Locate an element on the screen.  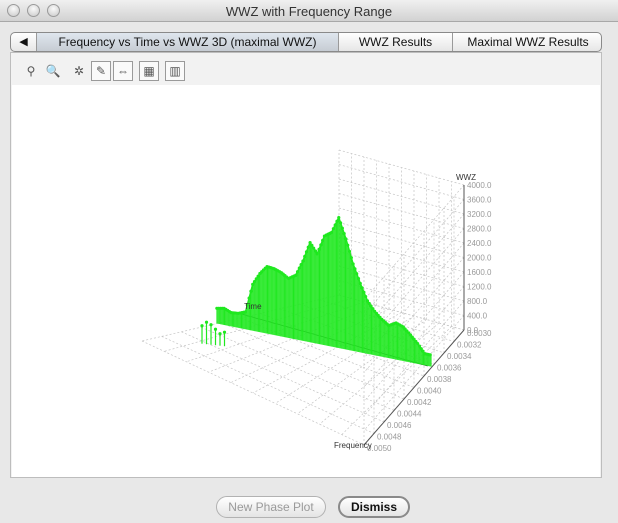
frequency-tick-label: 0.0046 is located at coordinates (399, 425).